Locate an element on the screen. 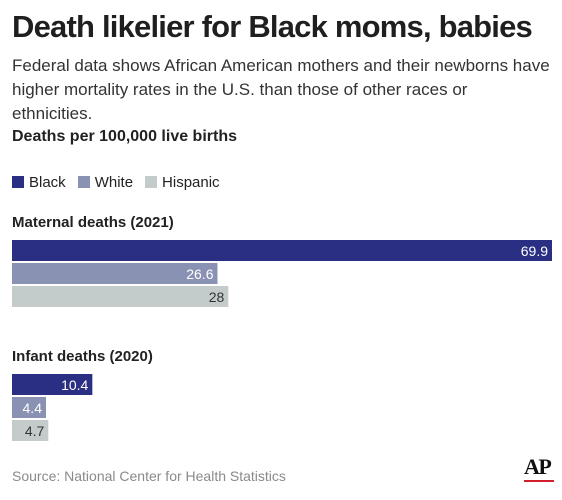 The image size is (562, 500). bar-hispanic-infant-deaths-2020 is located at coordinates (30, 430).